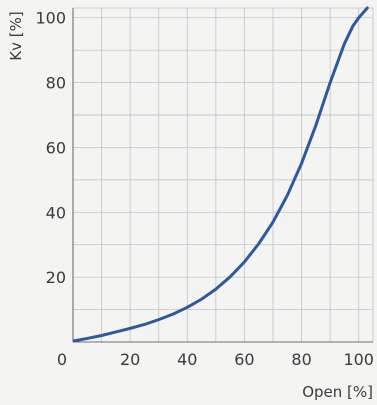  I want to click on y-tick-label: 80, so click(56, 83).